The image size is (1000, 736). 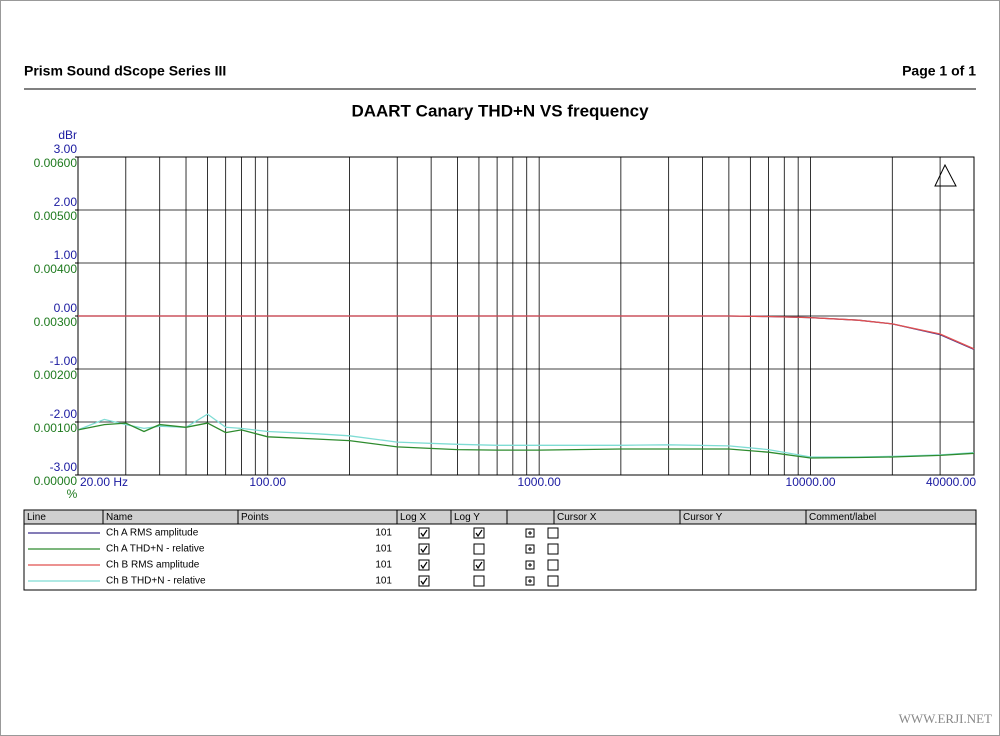 What do you see at coordinates (119, 517) in the screenshot?
I see `column-header: Name` at bounding box center [119, 517].